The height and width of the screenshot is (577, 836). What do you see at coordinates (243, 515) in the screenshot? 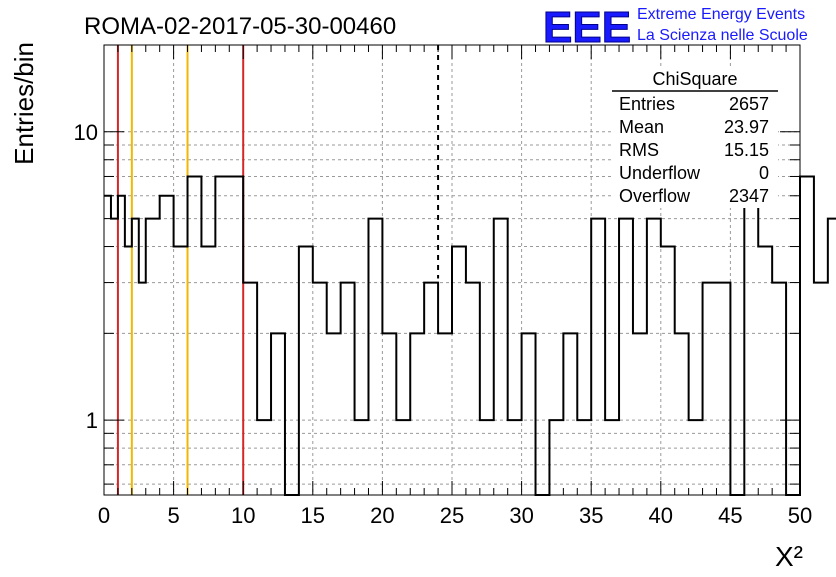
I see `x-tick-label: 10` at bounding box center [243, 515].